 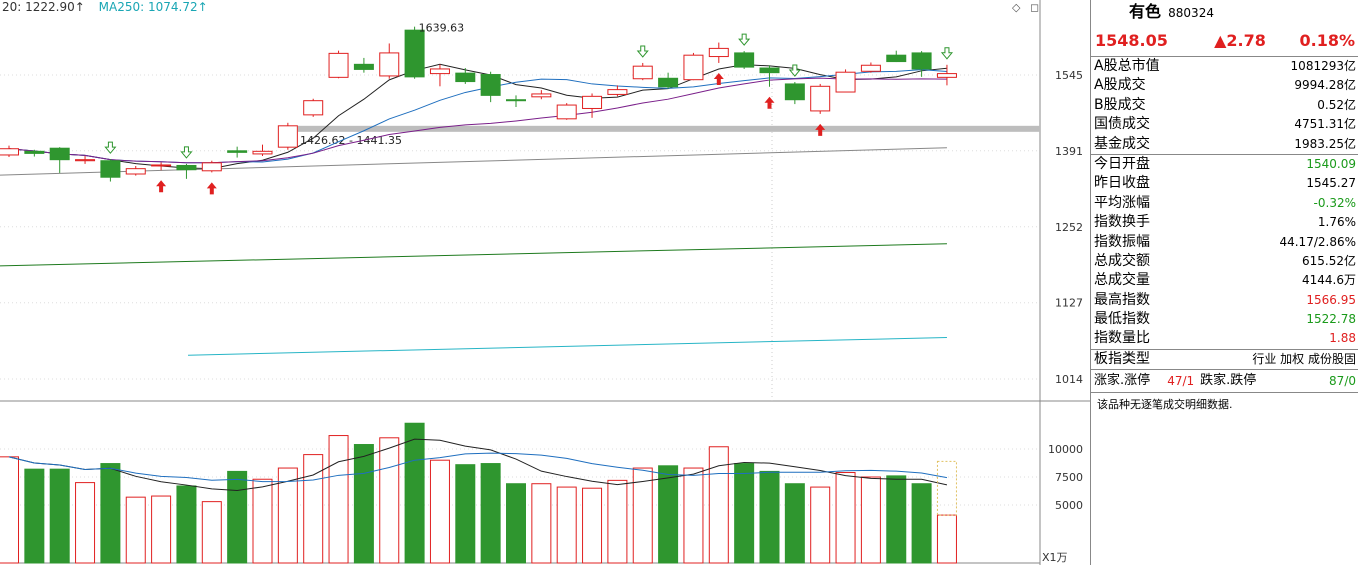 I want to click on index-stat-value: 1.76%, so click(x=1336, y=222).